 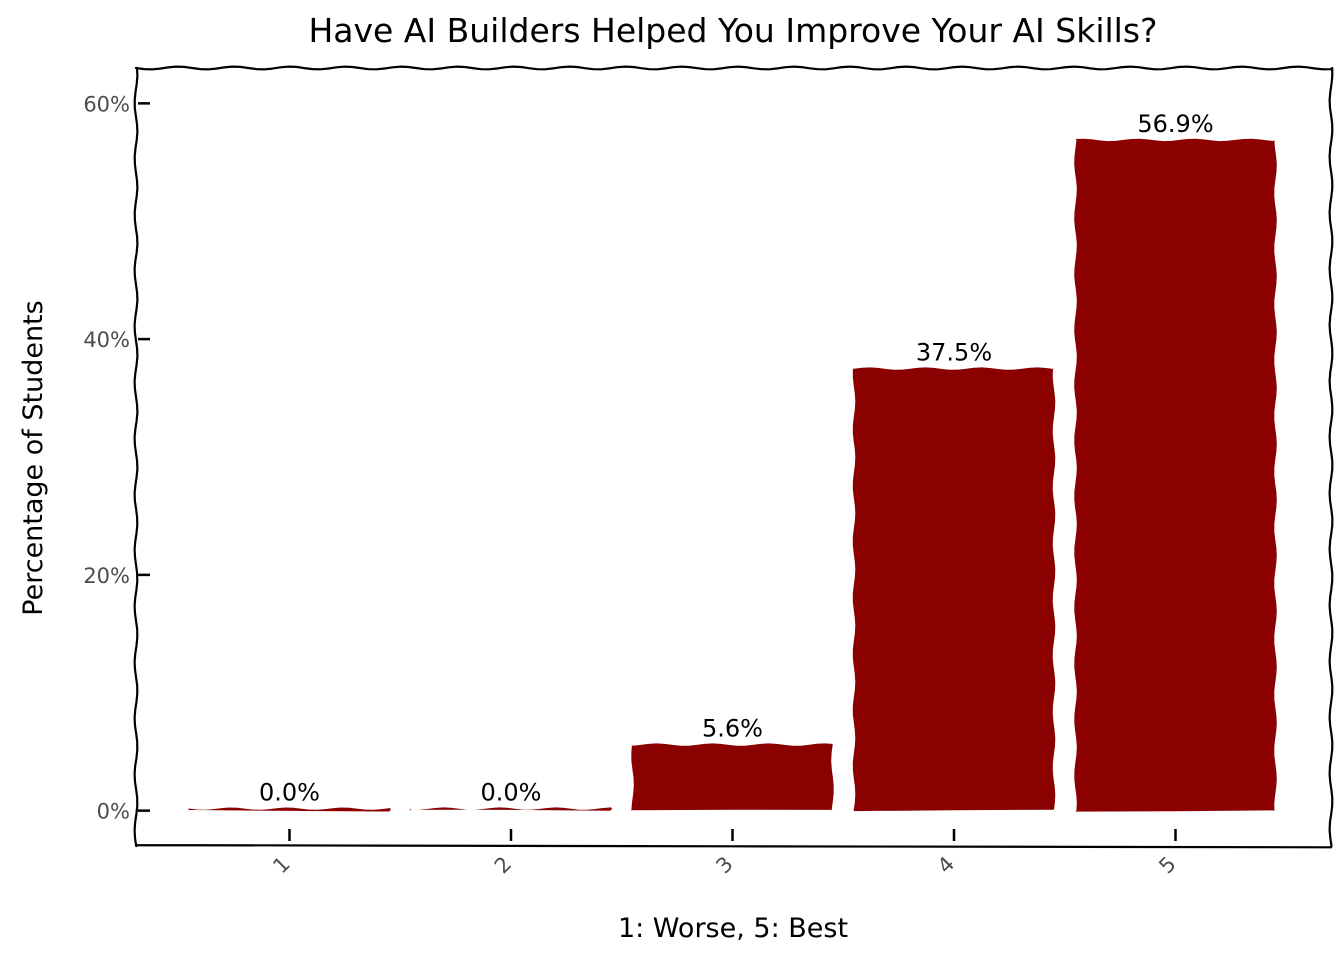 What do you see at coordinates (106, 340) in the screenshot?
I see `y-tick-label: 40%` at bounding box center [106, 340].